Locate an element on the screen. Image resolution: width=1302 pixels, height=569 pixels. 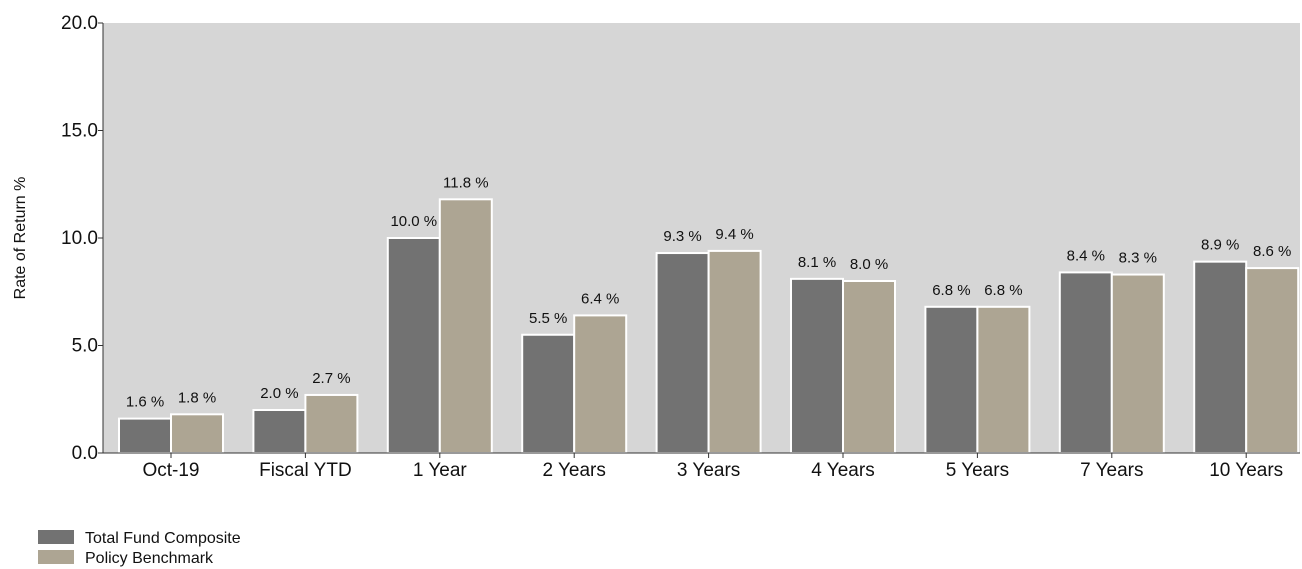
legend-label-policy-benchmark: Policy Benchmark is located at coordinates (149, 558).